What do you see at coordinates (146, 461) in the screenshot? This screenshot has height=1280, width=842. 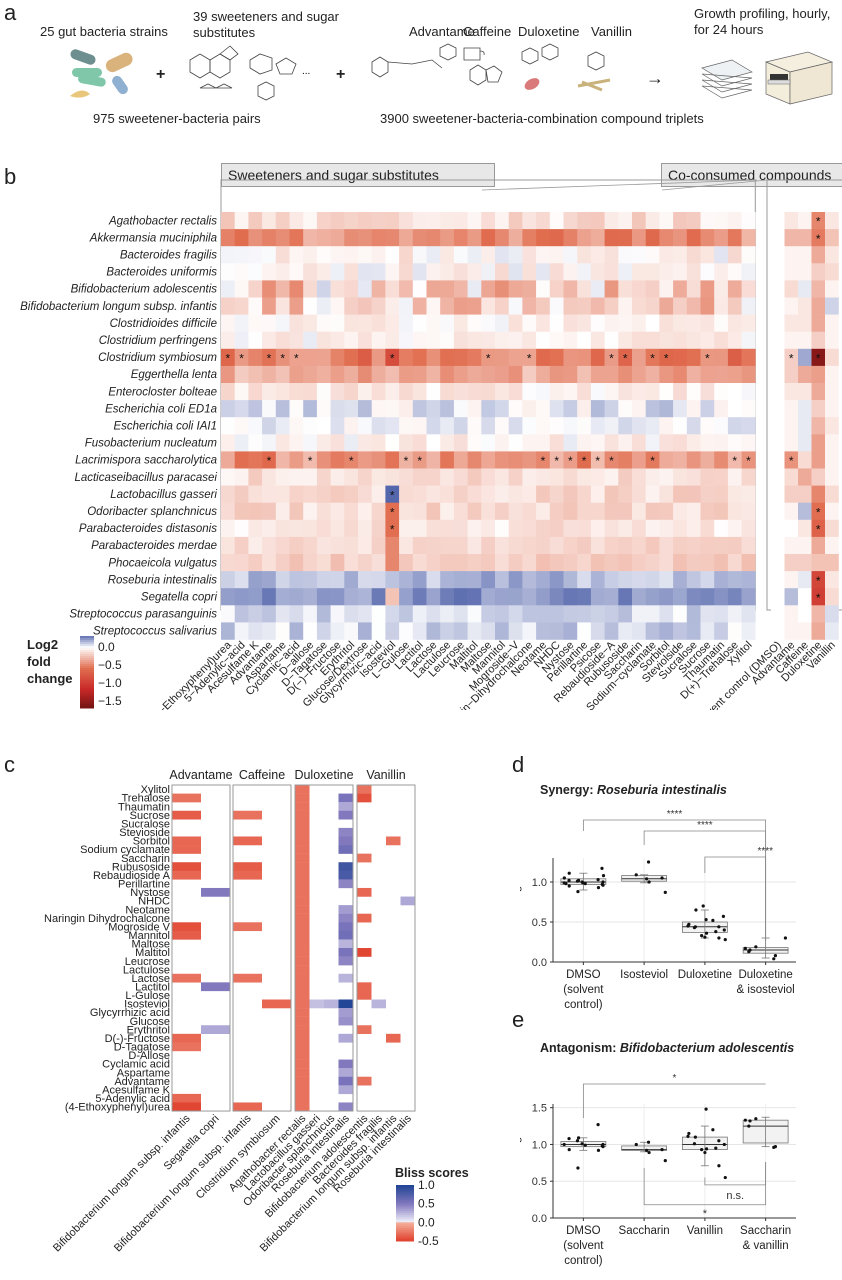 I see `row-label: Lacrimispora saccharolytica` at bounding box center [146, 461].